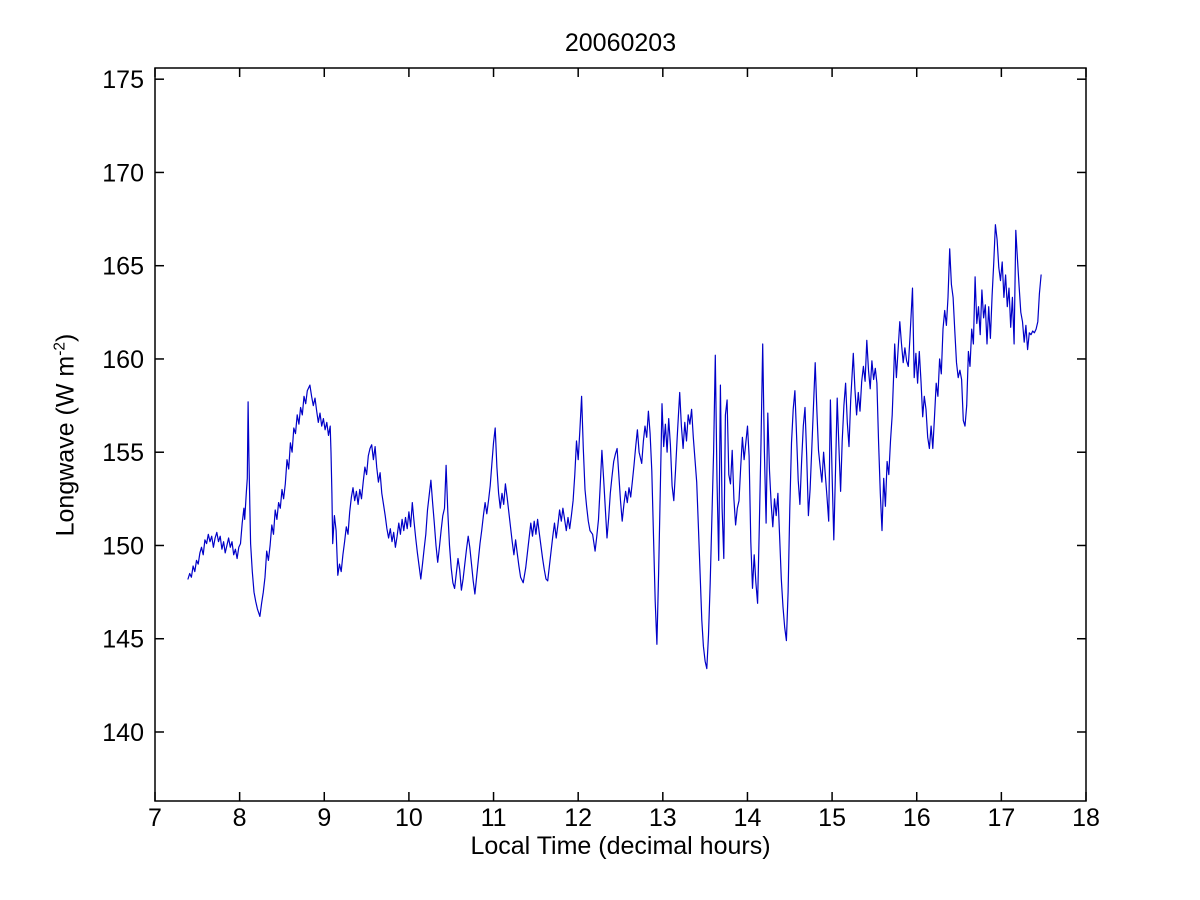 The width and height of the screenshot is (1200, 900). What do you see at coordinates (620, 846) in the screenshot?
I see `x-axis-label: Local Time (decimal hours)` at bounding box center [620, 846].